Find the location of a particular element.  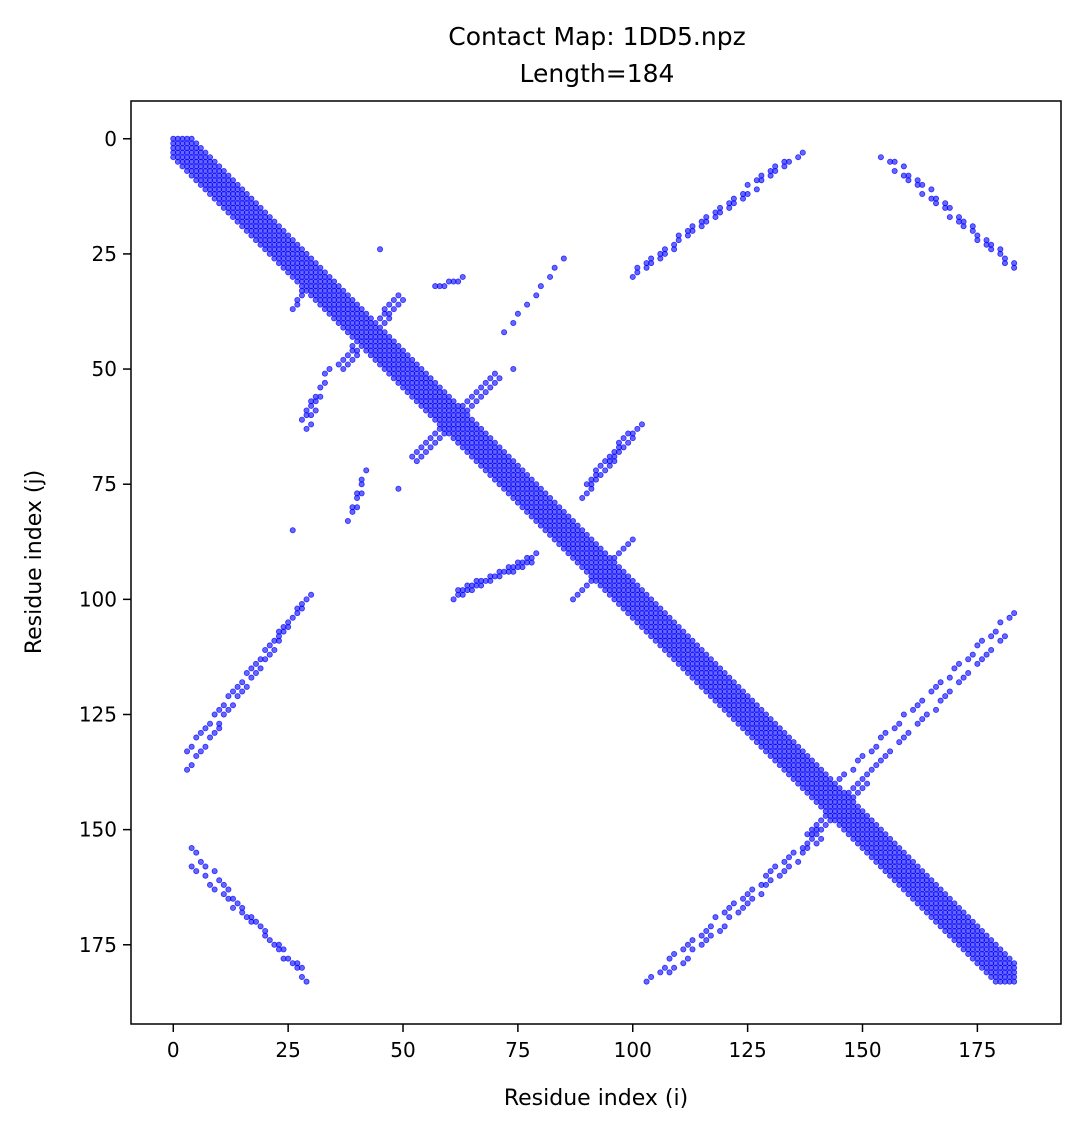

y-tick-label: 75 is located at coordinates (104, 484).